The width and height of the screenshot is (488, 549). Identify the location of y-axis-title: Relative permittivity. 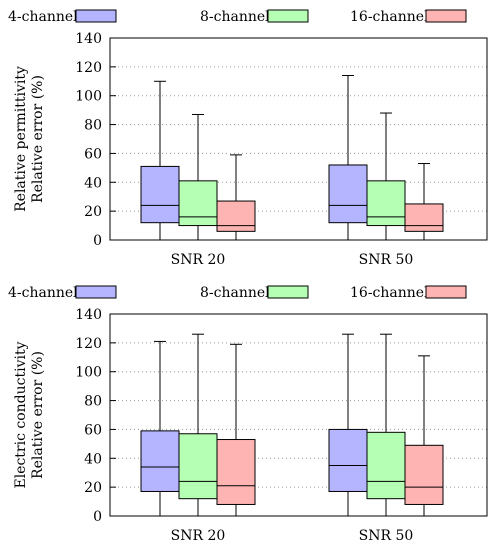
(21, 139).